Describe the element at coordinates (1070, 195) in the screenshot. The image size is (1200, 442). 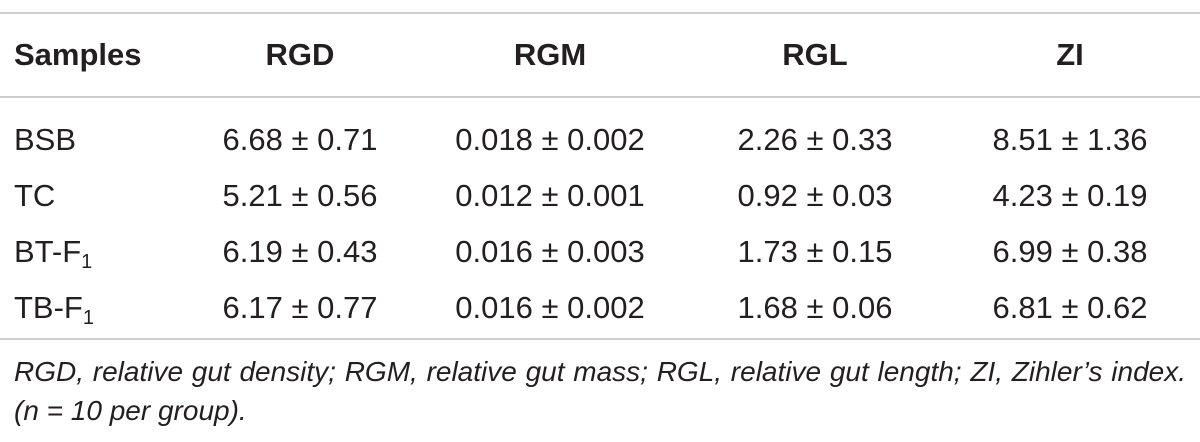
I see `zi-cell: 4.23 ± 0.19` at that location.